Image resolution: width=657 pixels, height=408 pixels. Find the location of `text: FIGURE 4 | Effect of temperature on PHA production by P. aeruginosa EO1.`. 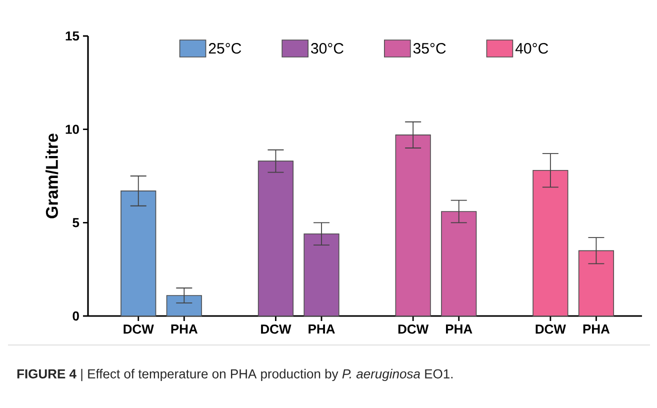

text: FIGURE 4 | Effect of temperature on PHA production by P. aeruginosa EO1. is located at coordinates (235, 375).